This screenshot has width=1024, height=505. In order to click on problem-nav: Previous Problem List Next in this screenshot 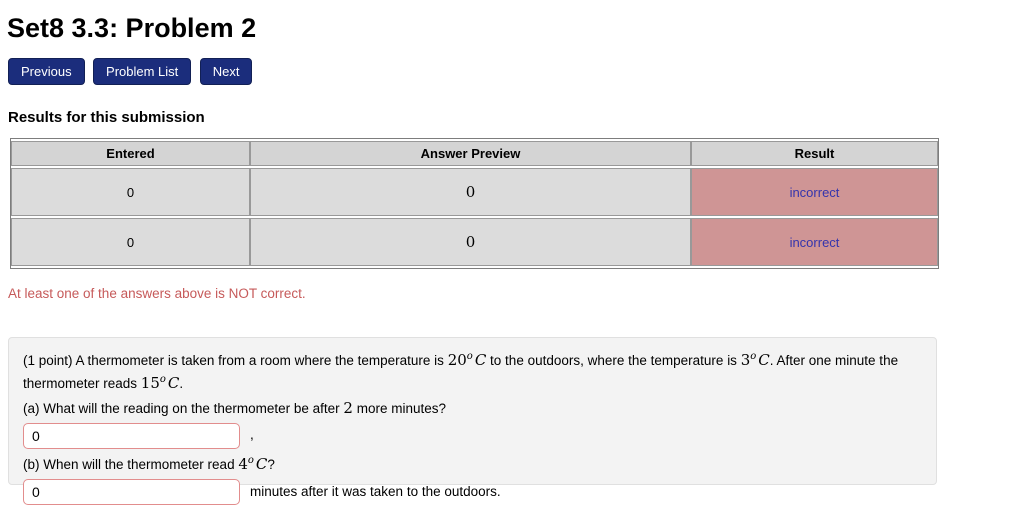, I will do `click(516, 71)`.